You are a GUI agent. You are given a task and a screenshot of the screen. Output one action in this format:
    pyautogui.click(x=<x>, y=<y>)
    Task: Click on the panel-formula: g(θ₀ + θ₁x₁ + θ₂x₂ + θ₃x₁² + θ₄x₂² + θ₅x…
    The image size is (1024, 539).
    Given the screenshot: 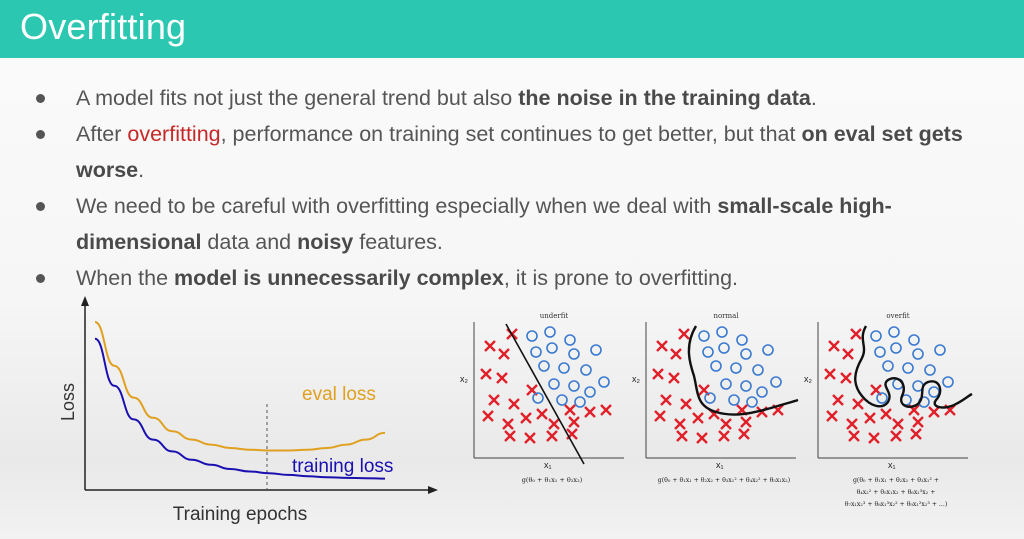 What is the action you would take?
    pyautogui.click(x=724, y=480)
    